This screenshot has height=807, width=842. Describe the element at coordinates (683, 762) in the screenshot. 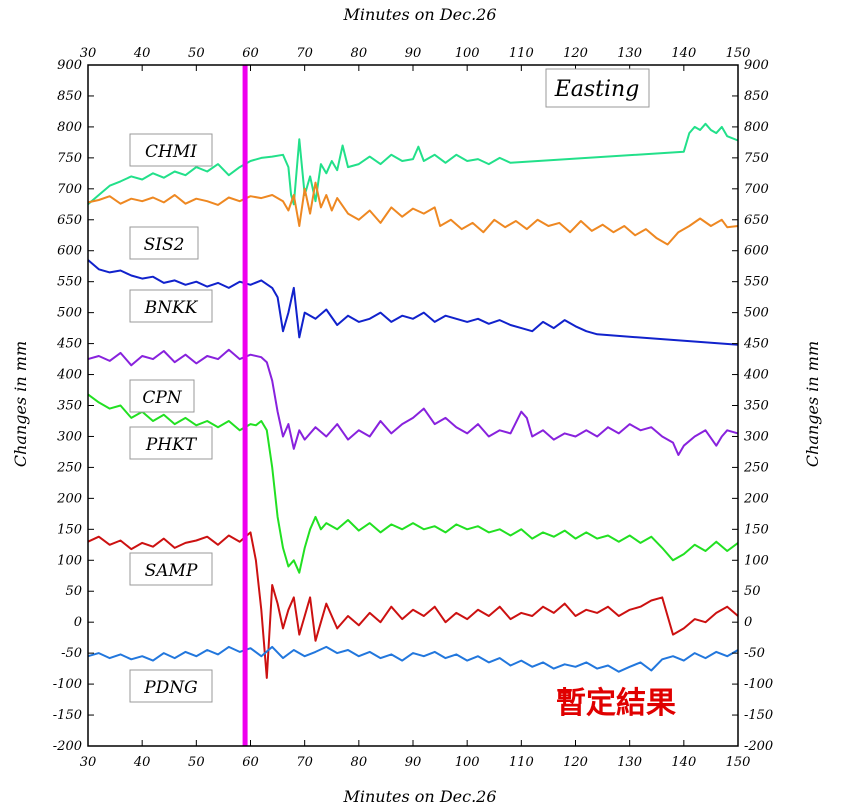

I see `x-tick-label-bottom-140: 140` at that location.